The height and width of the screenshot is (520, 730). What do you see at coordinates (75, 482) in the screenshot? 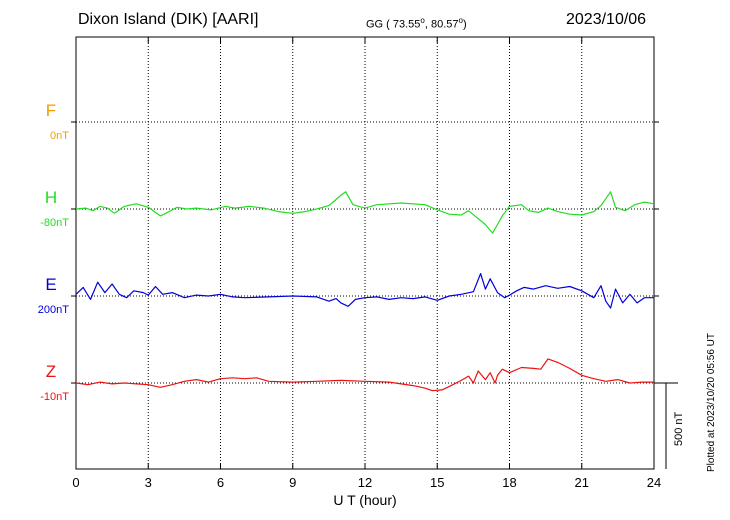
I see `x-tick-label-0: 0` at bounding box center [75, 482].